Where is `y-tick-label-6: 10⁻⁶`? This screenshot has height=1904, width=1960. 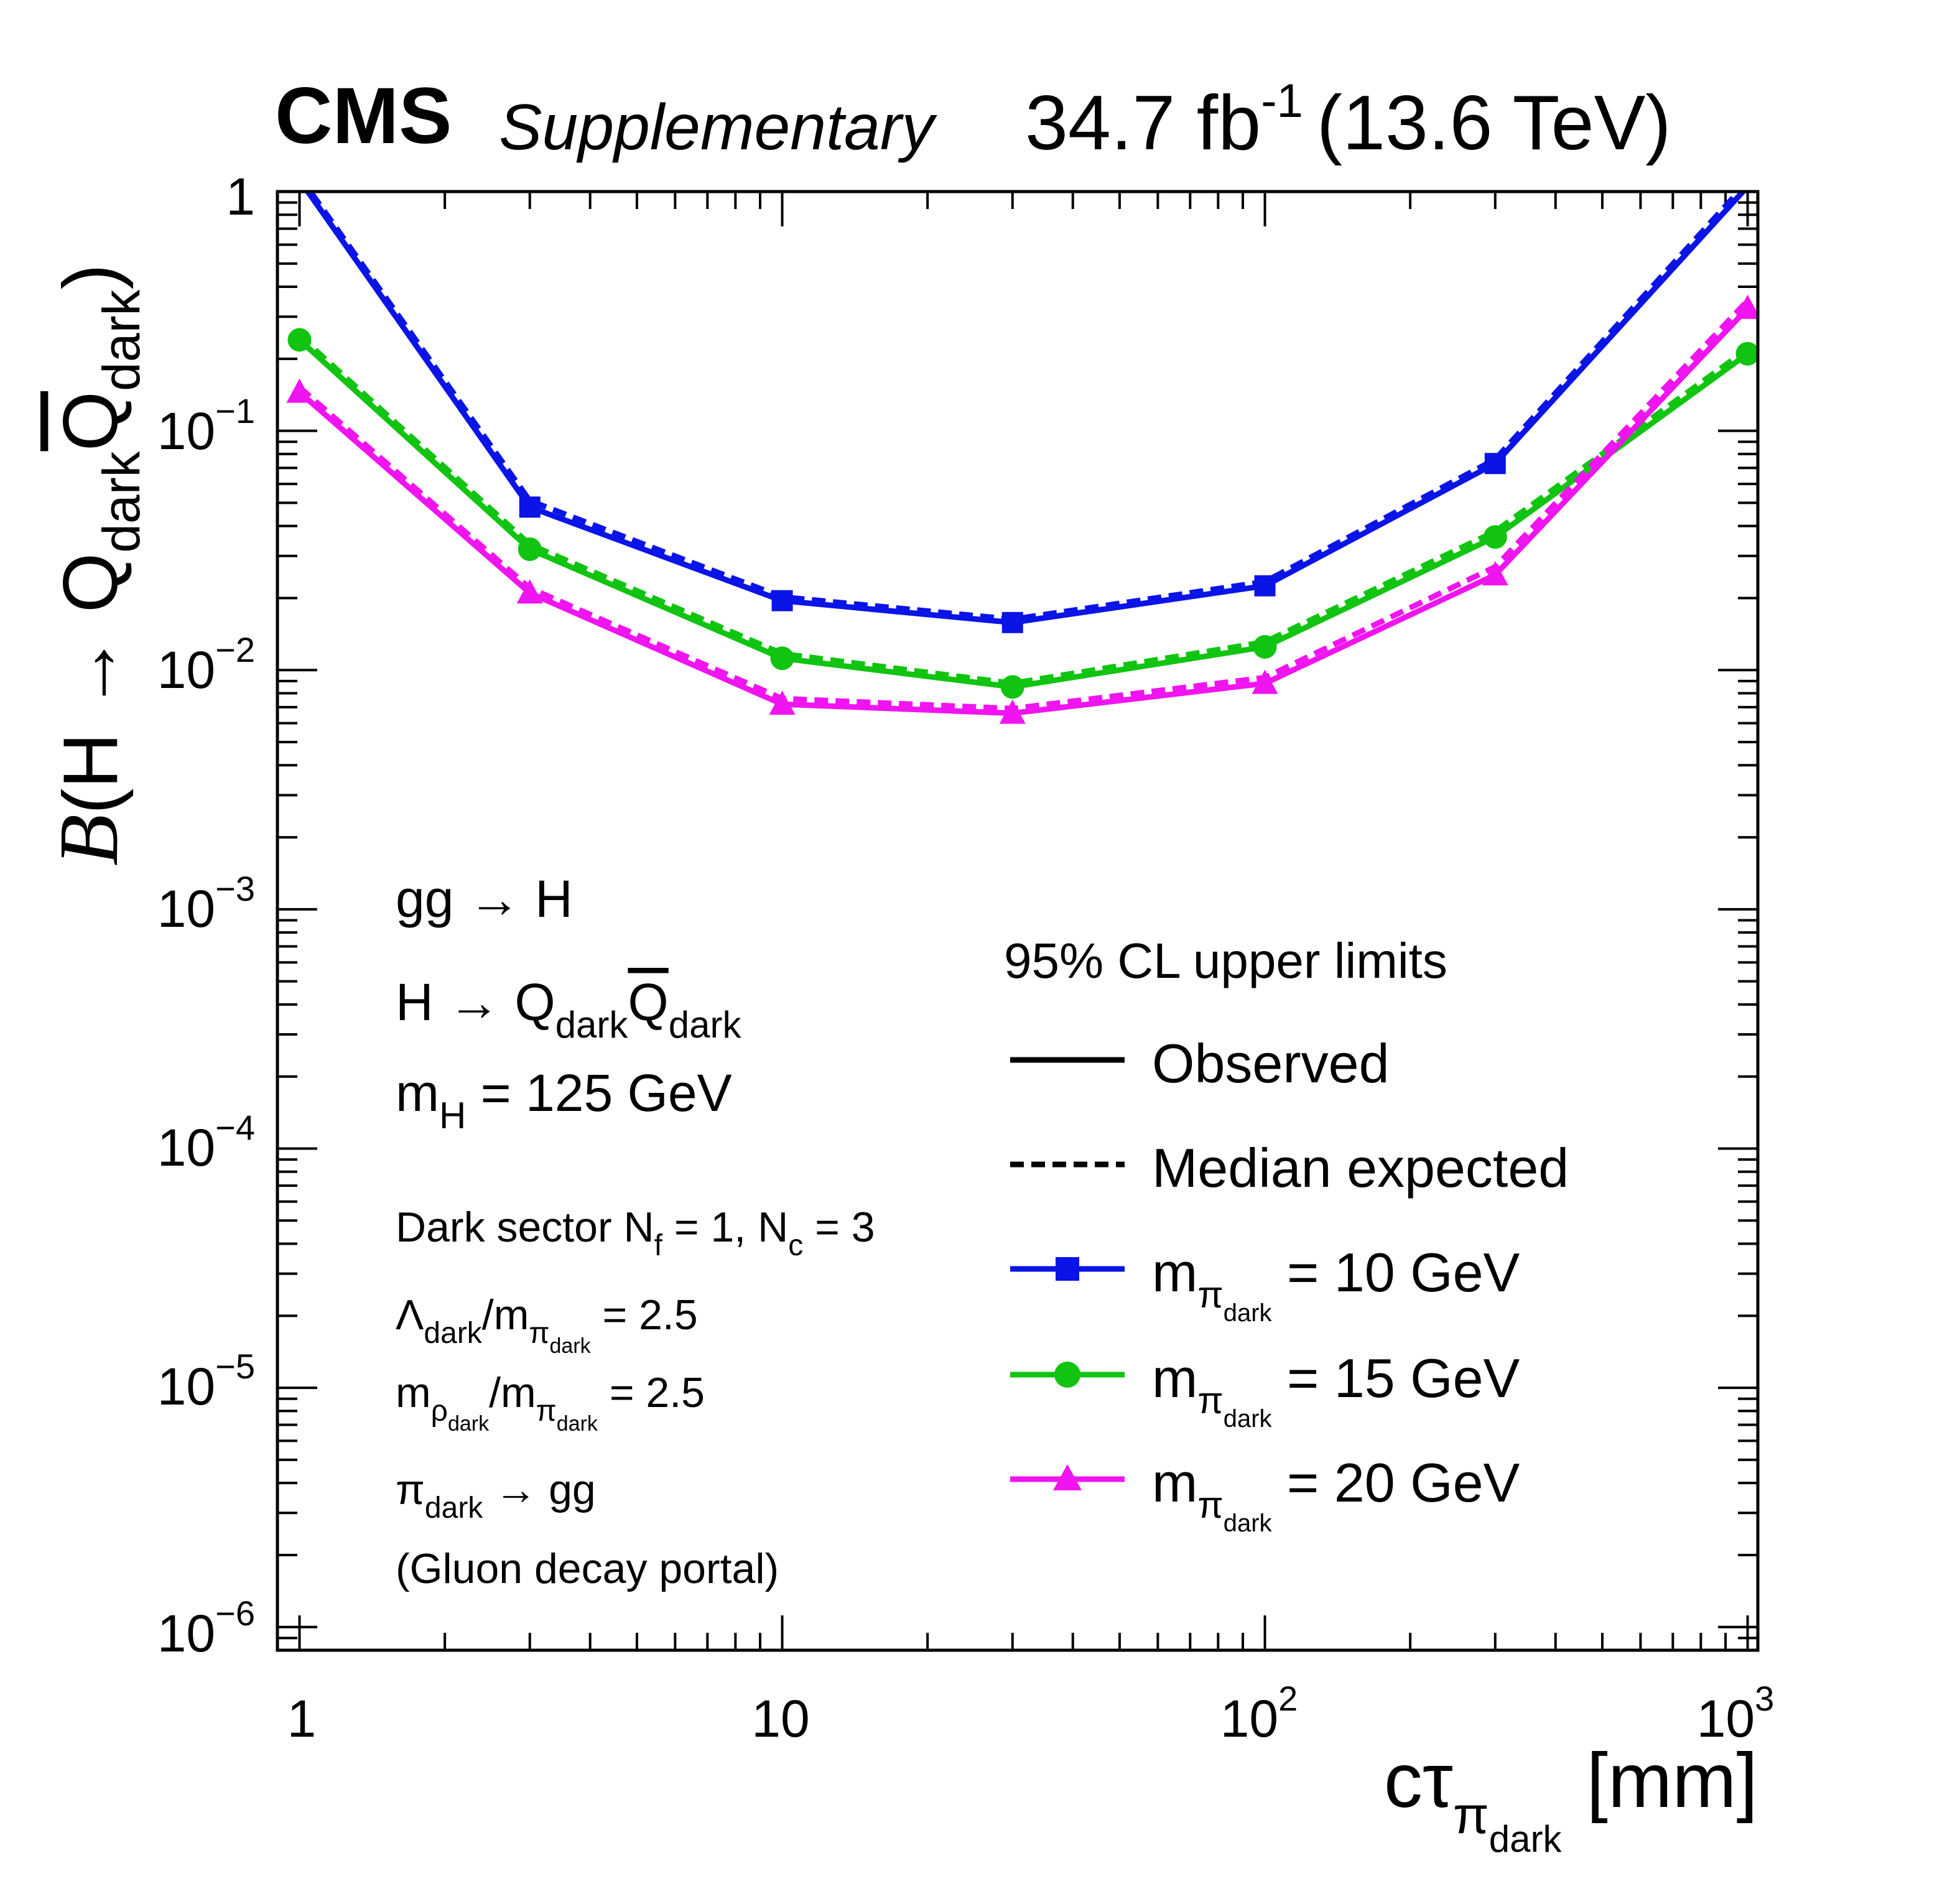 y-tick-label-6: 10⁻⁶ is located at coordinates (206, 1628).